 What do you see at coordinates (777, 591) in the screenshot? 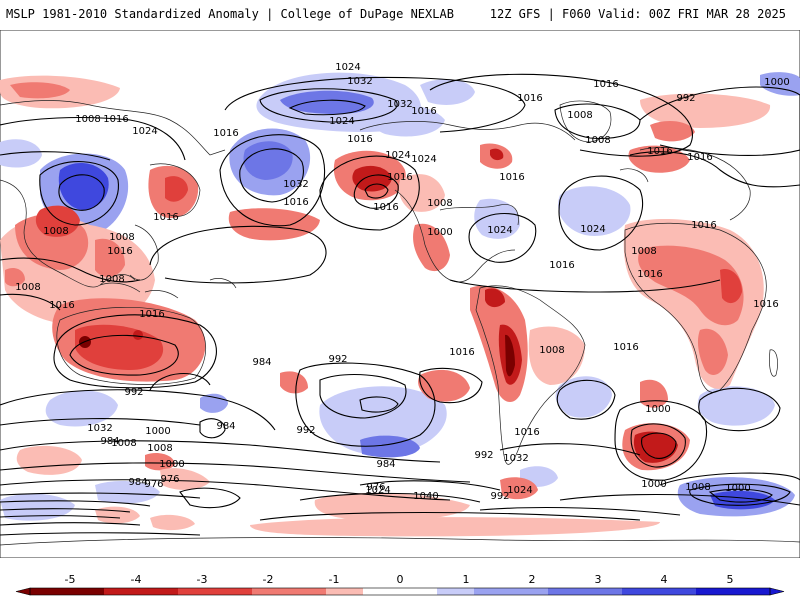
I see `colorbar-max-arrow` at bounding box center [777, 591].